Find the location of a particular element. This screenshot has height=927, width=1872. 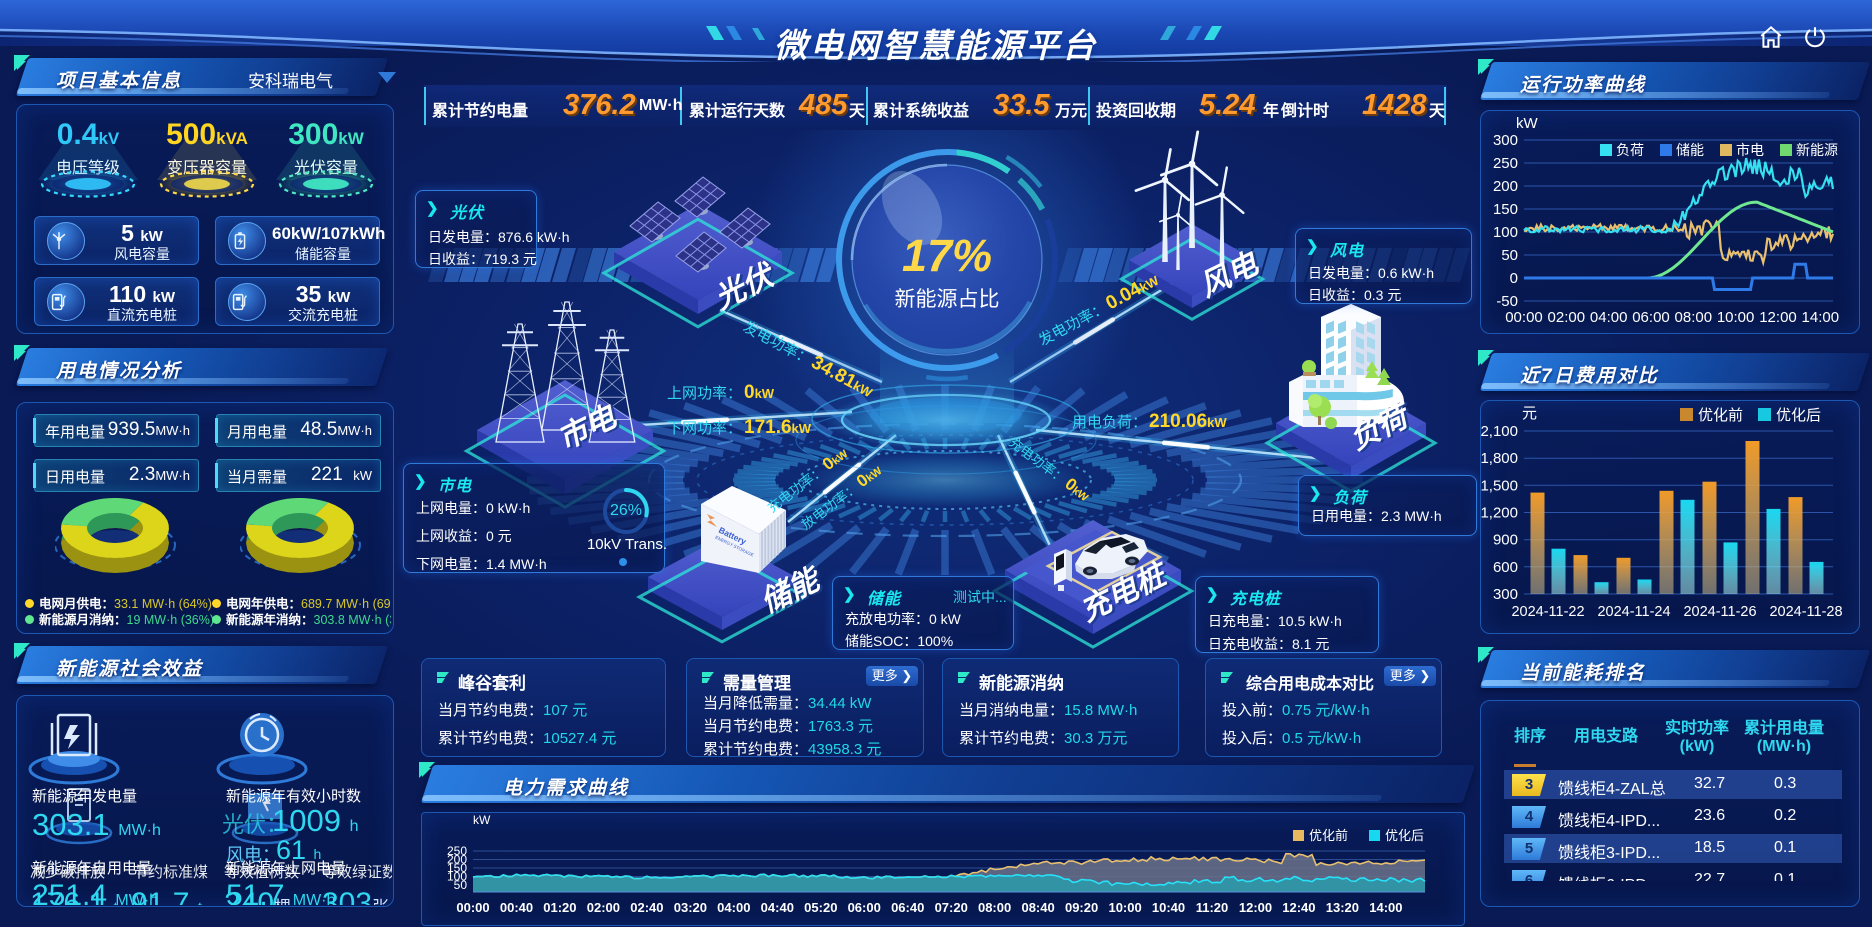

svg-text: 2024-11-22 is located at coordinates (1547, 612).